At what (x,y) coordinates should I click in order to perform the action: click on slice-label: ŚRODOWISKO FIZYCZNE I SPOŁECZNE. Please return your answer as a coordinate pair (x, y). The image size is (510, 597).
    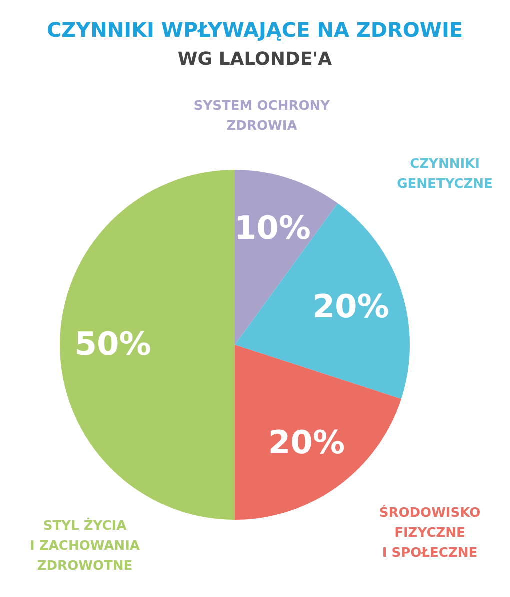
    Looking at the image, I should click on (430, 532).